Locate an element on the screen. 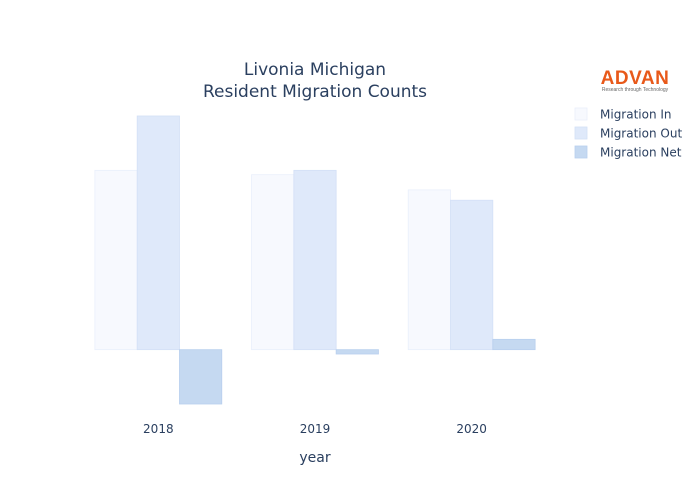 The width and height of the screenshot is (700, 500). bar-migration-out-2018 is located at coordinates (158, 233).